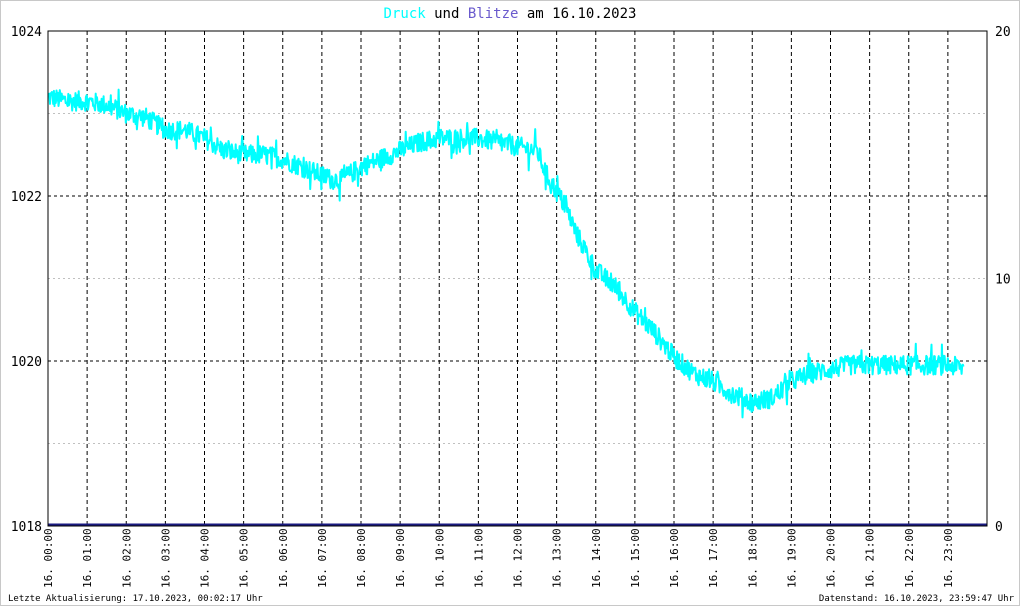 This screenshot has height=606, width=1020. What do you see at coordinates (870, 558) in the screenshot?
I see `x-tick-label: 16. 21:00` at bounding box center [870, 558].